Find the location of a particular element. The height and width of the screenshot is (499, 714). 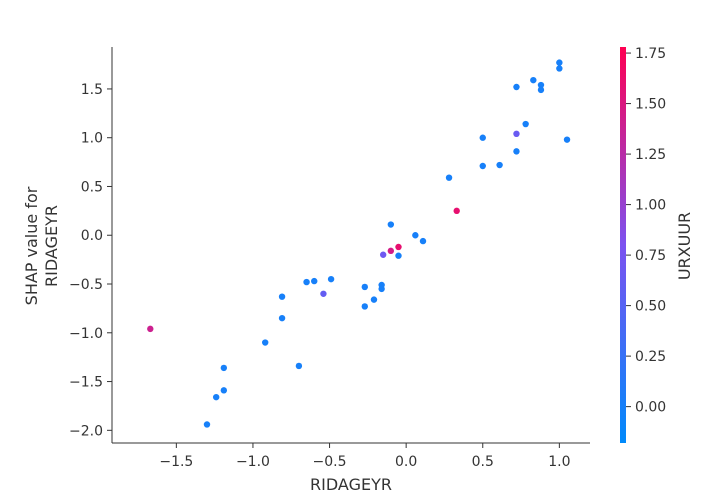

x-axis-title: RIDAGEYR is located at coordinates (351, 484).